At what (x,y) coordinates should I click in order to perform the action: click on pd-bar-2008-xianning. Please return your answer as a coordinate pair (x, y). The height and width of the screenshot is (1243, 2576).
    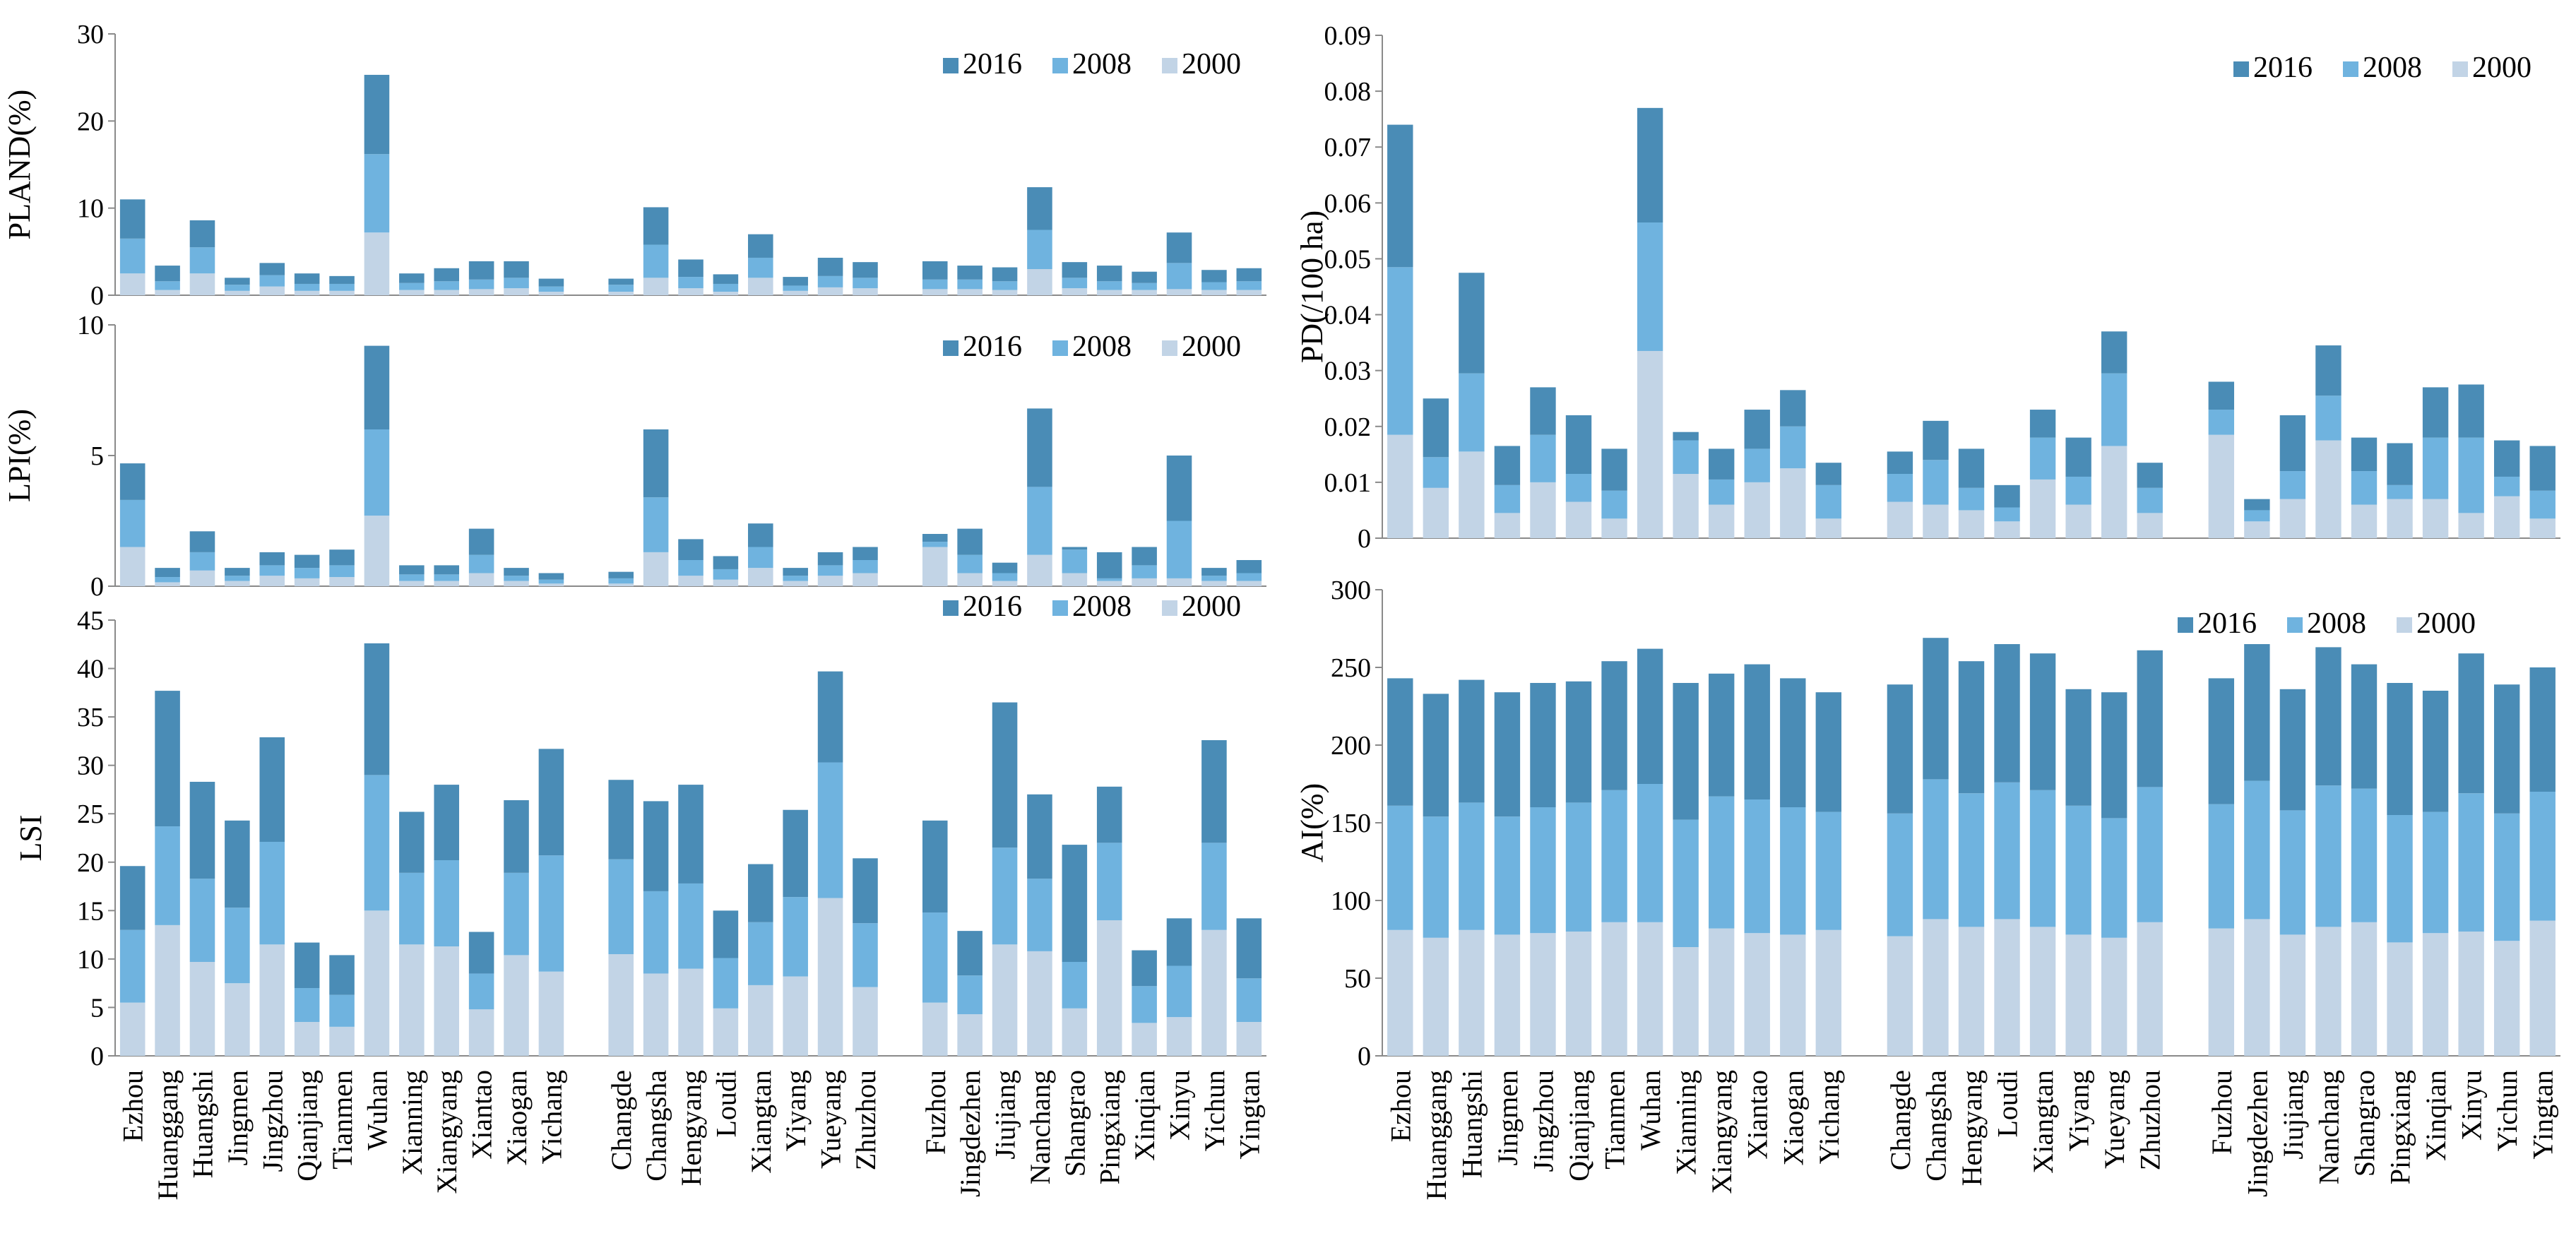
    Looking at the image, I should click on (1686, 457).